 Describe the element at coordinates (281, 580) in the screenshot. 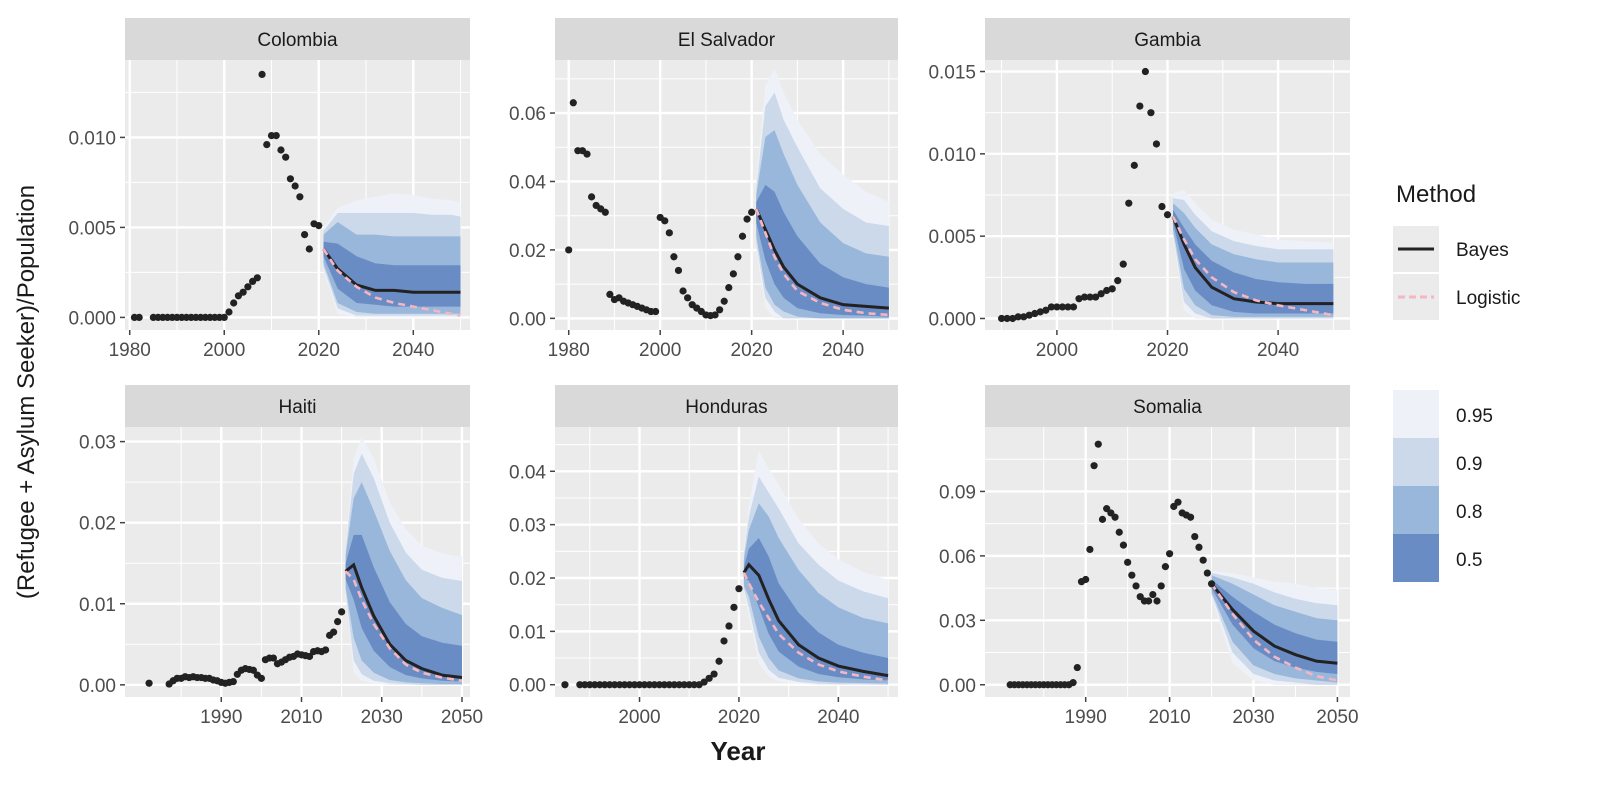

I see `axes: 1990 2010 2030 2050 0.00 0.01 0.02 0.03` at that location.